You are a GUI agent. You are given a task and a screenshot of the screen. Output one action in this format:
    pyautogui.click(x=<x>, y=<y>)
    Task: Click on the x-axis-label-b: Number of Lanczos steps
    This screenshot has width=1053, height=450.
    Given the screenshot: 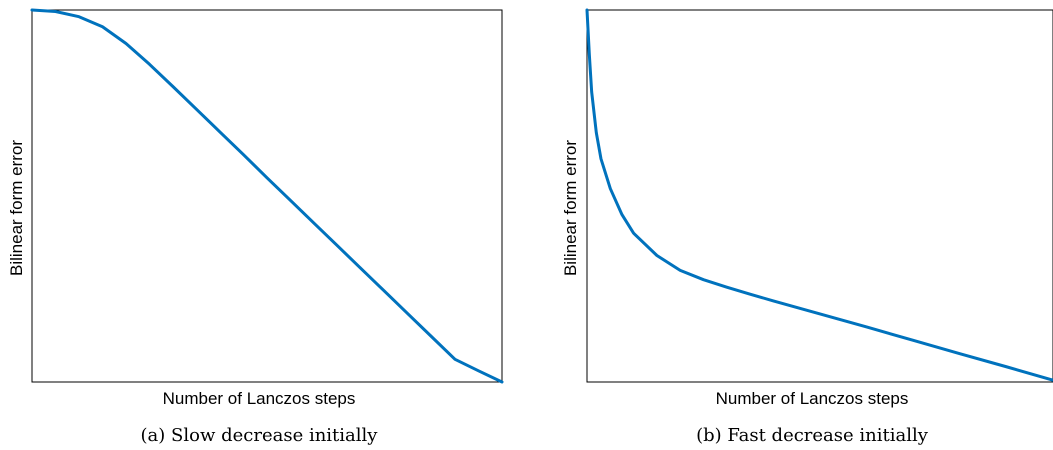 What is the action you would take?
    pyautogui.click(x=812, y=398)
    